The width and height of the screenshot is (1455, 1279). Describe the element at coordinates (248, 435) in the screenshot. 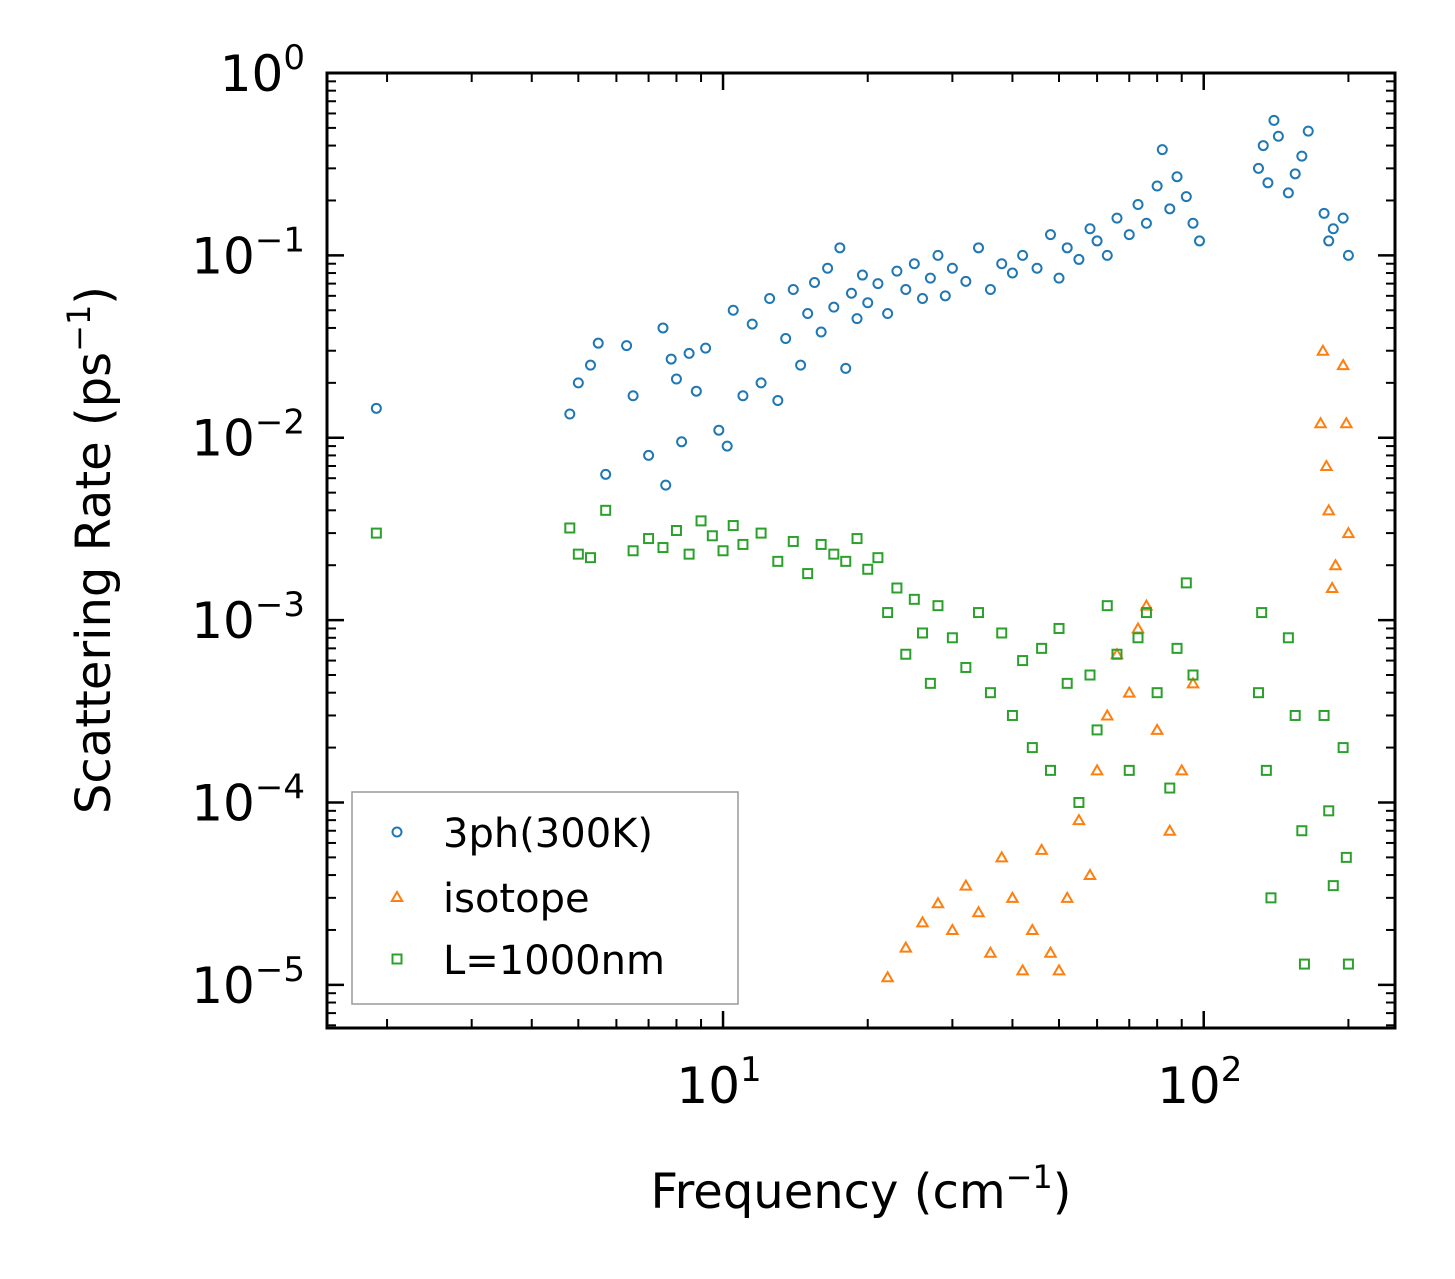

I see `y-tick-label: 10⁻²` at that location.